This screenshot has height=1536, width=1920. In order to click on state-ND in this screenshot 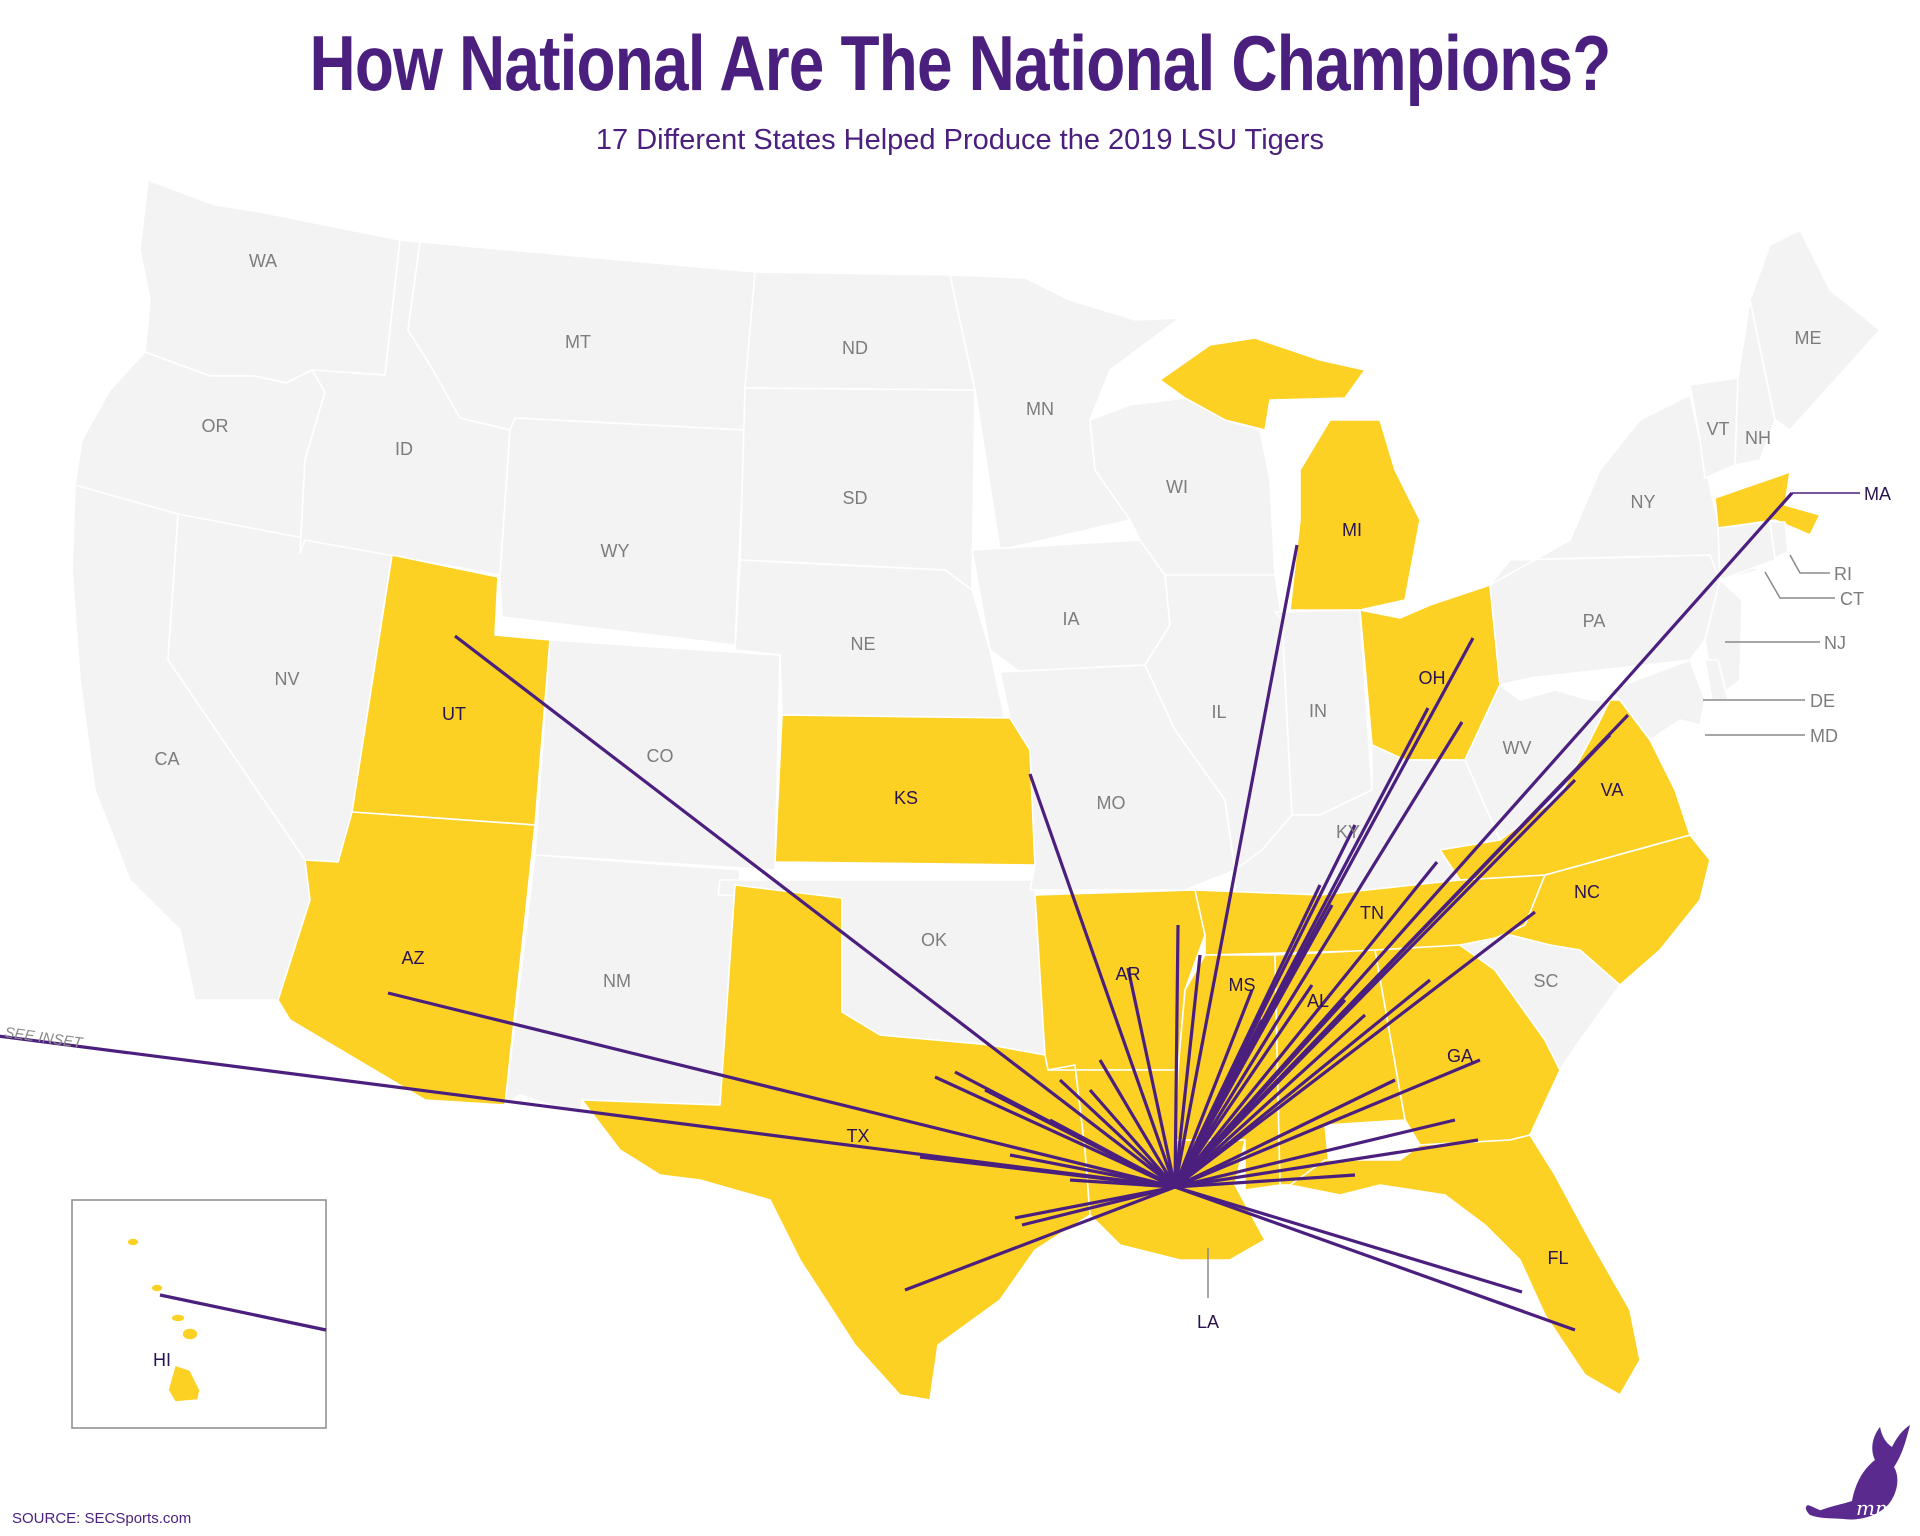, I will do `click(860, 331)`.